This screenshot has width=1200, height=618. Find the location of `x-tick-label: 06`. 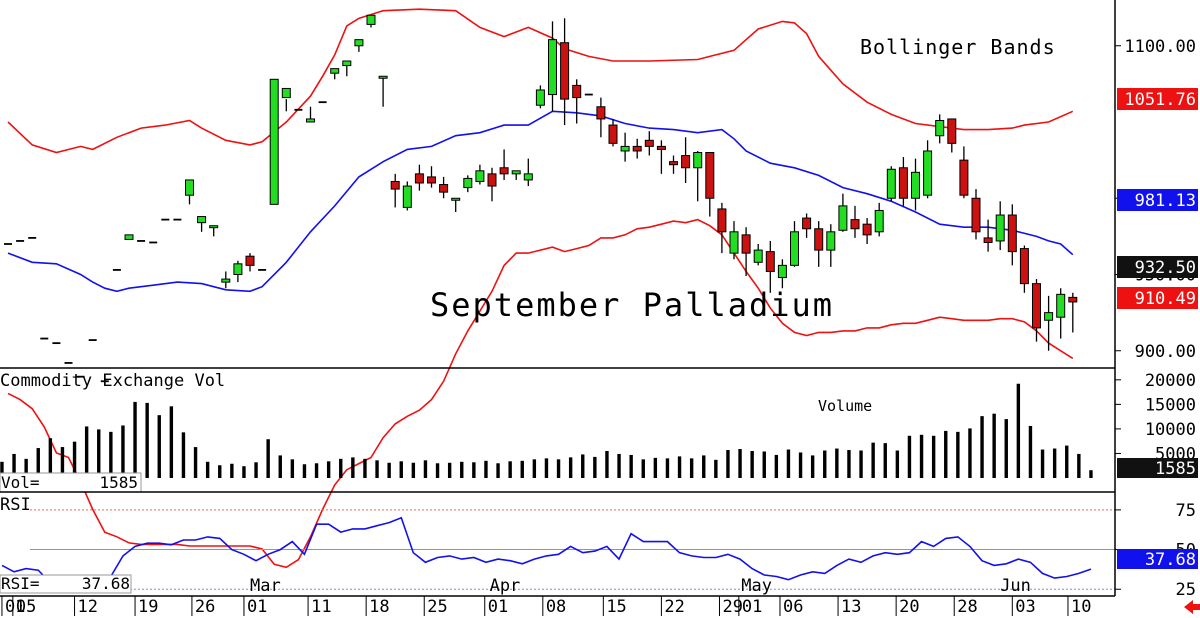

x-tick-label: 06 is located at coordinates (793, 607).